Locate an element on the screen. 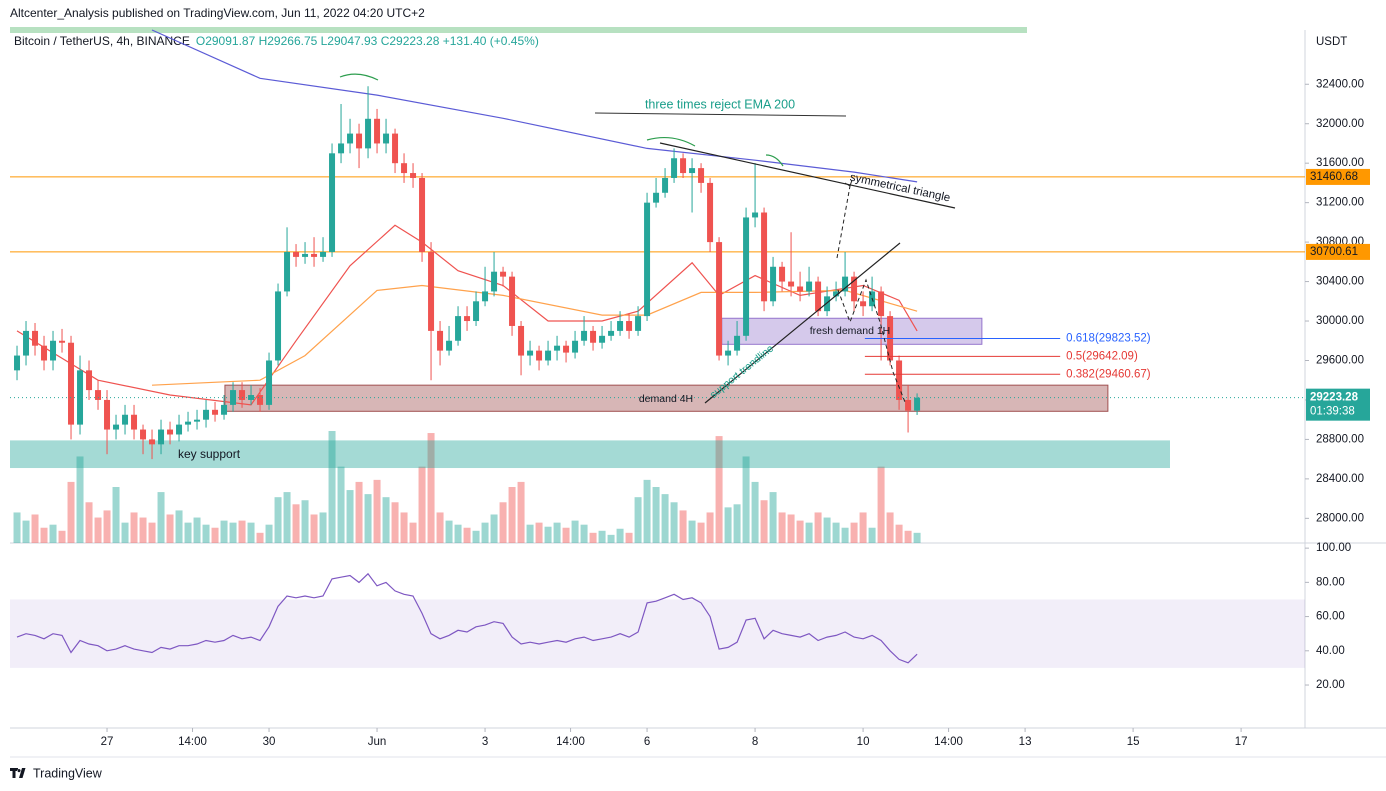 The image size is (1386, 791). y-tick-label: 28400.00 is located at coordinates (1340, 479).